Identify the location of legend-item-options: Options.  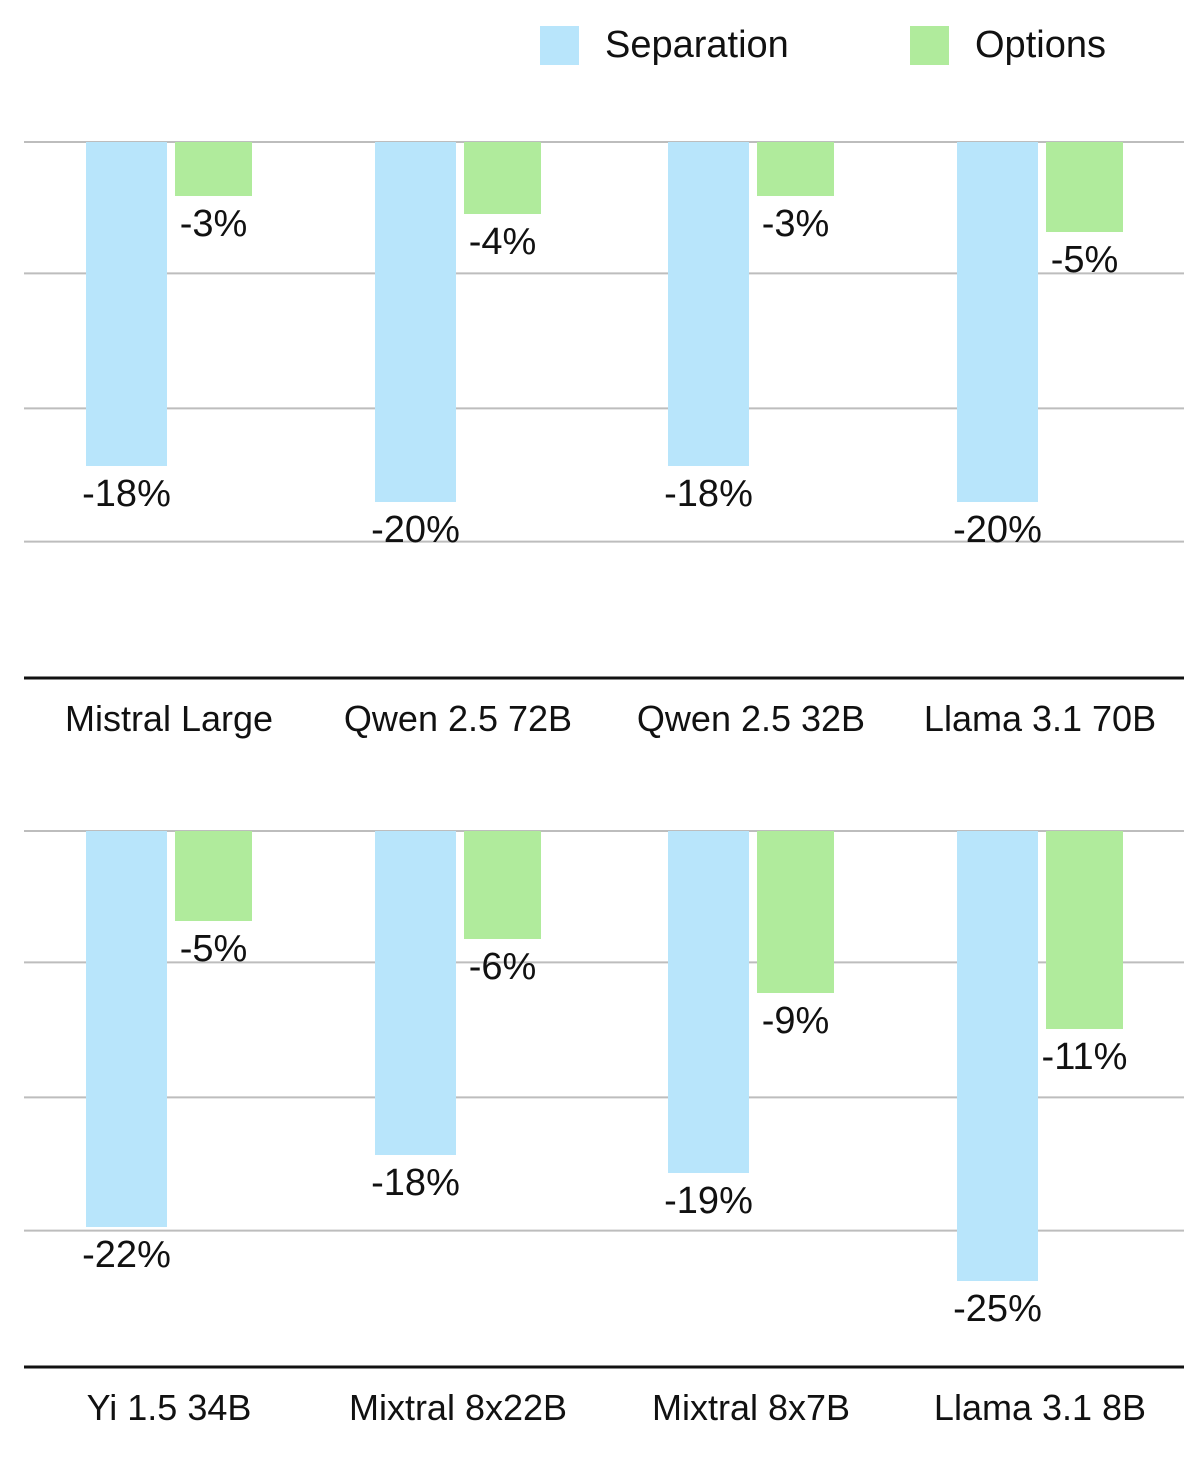
(1008, 45).